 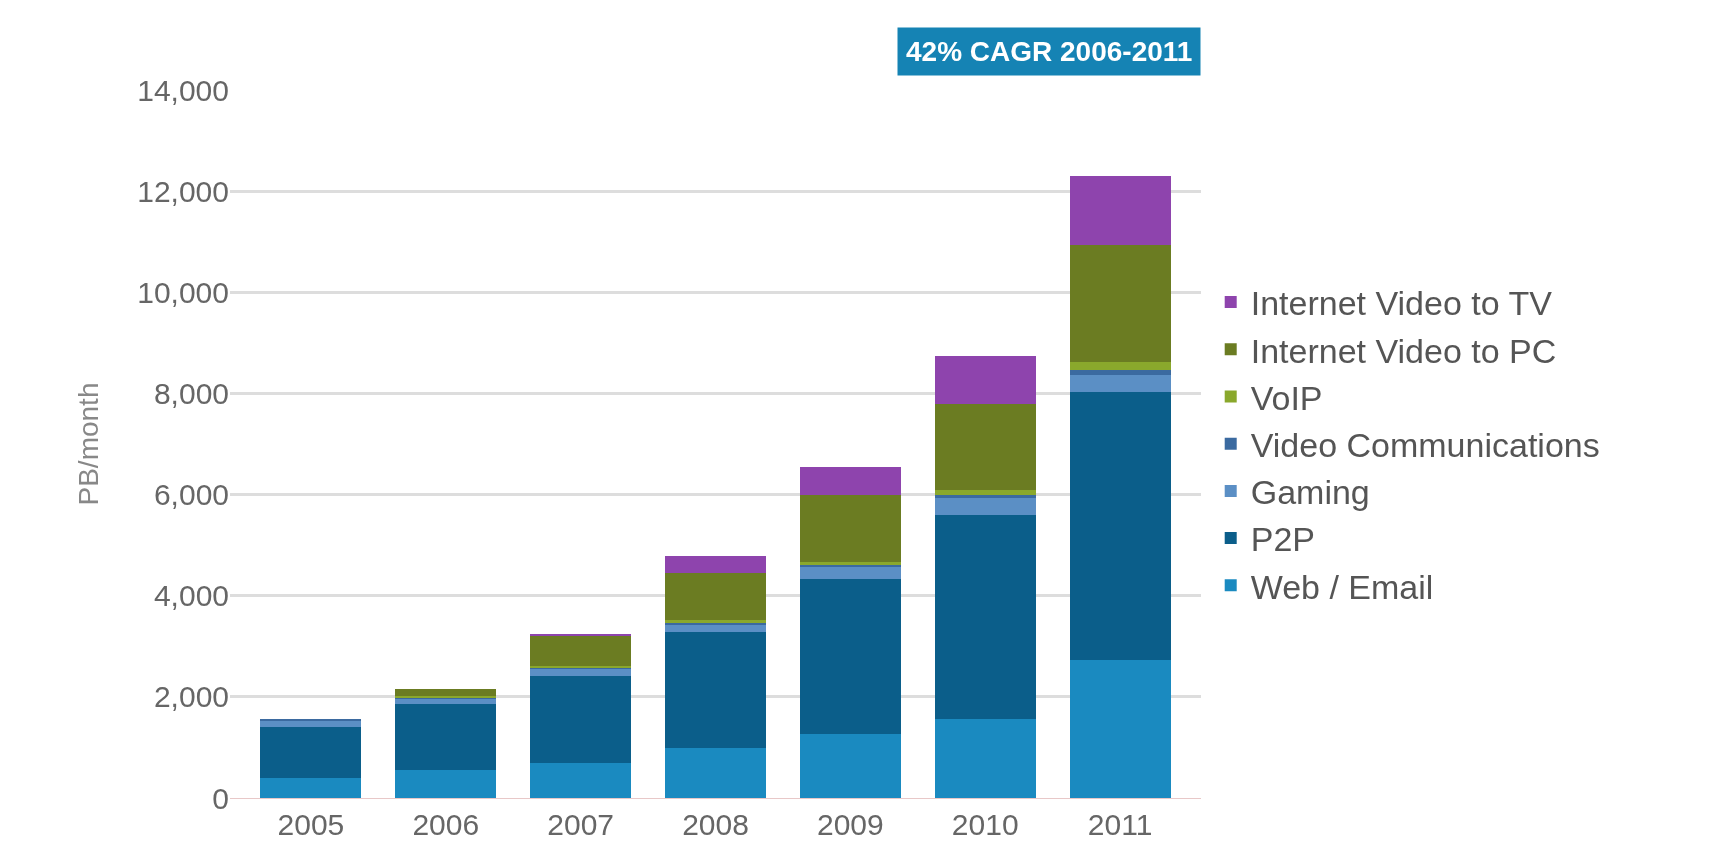 What do you see at coordinates (311, 824) in the screenshot?
I see `x-tick-label: 2005` at bounding box center [311, 824].